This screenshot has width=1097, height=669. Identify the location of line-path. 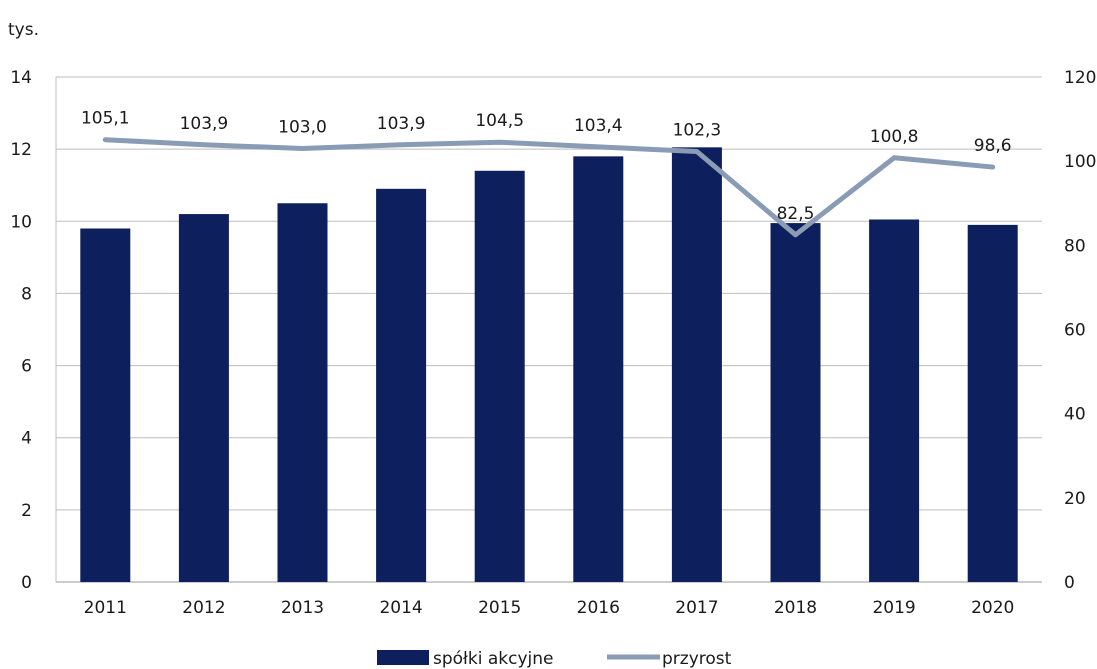
(549, 187).